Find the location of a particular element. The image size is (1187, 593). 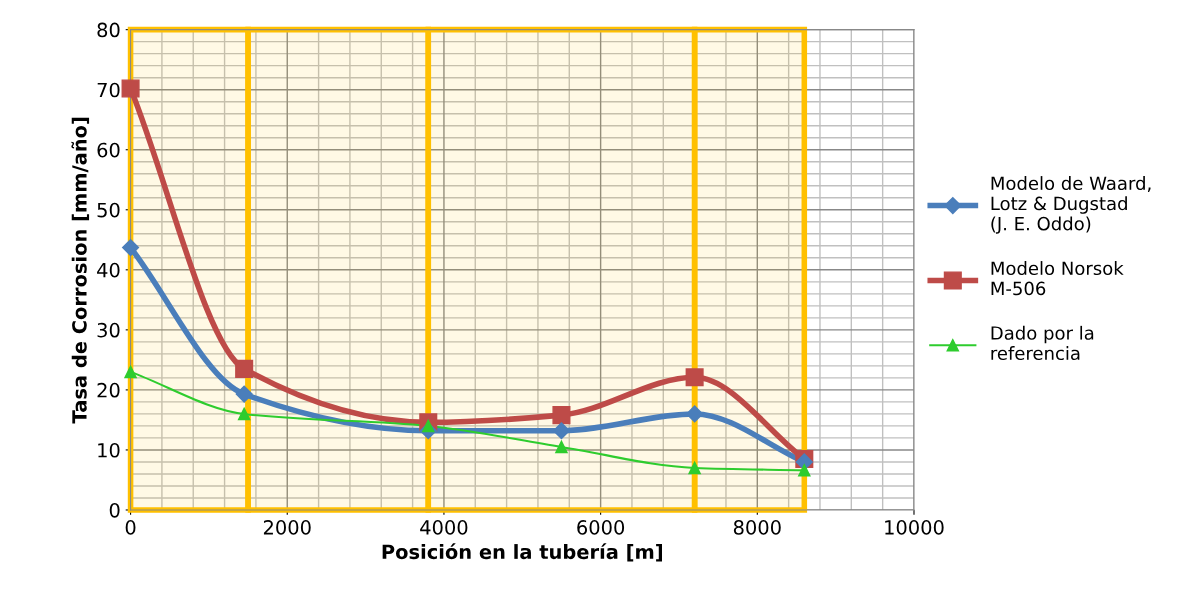

y-tick-label: 20 is located at coordinates (108, 390).